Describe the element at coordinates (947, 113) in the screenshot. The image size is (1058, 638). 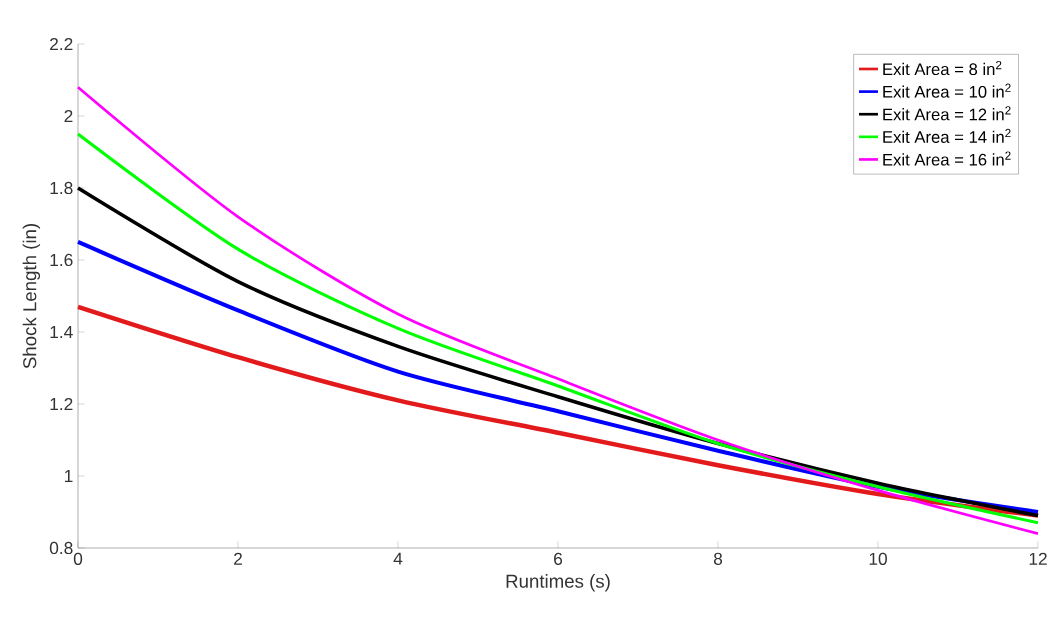
I see `legend-label: Exit Area = 12 in$^{2}$` at that location.